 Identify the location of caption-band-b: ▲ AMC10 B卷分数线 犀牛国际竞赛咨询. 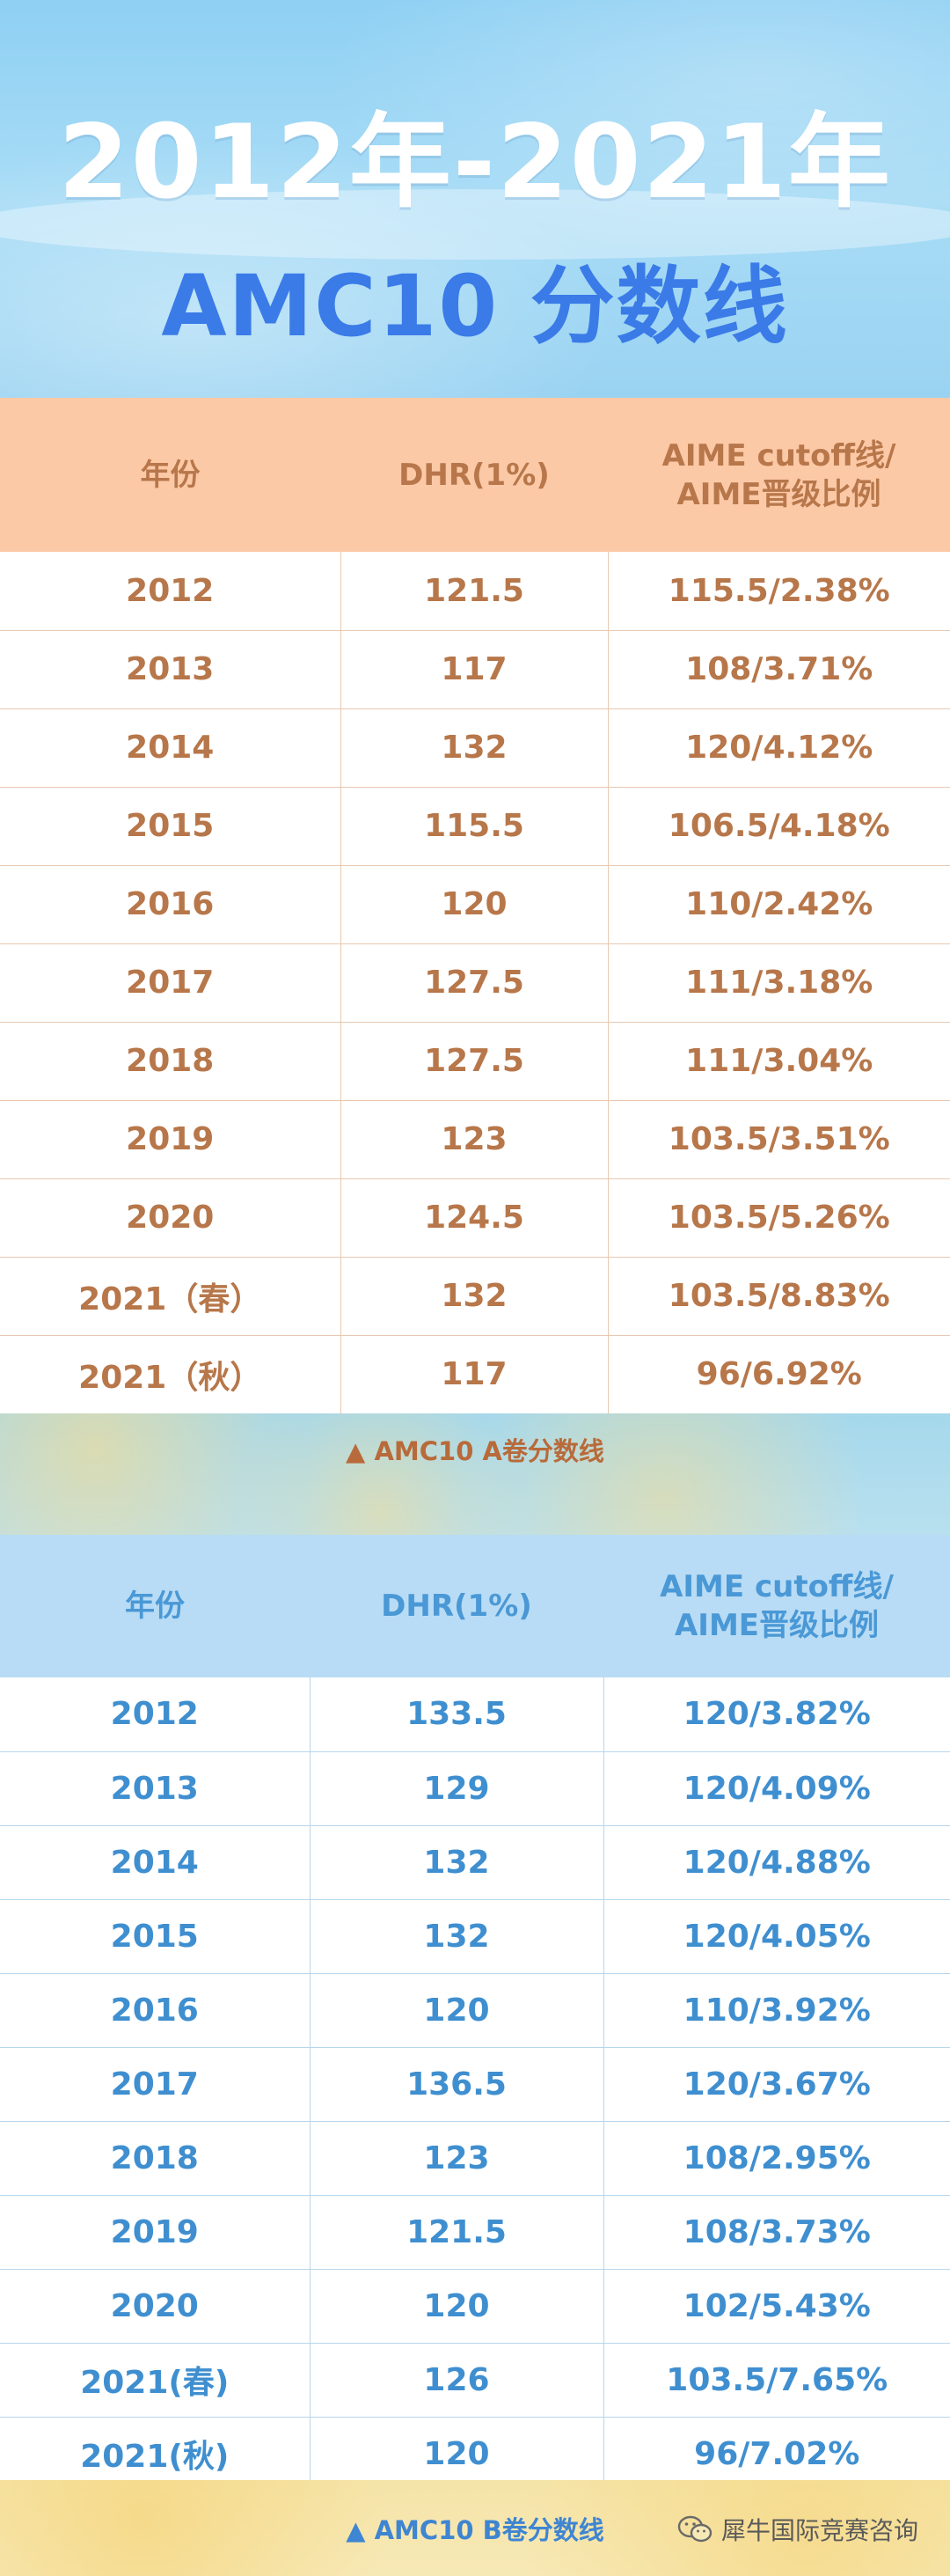
(475, 2528).